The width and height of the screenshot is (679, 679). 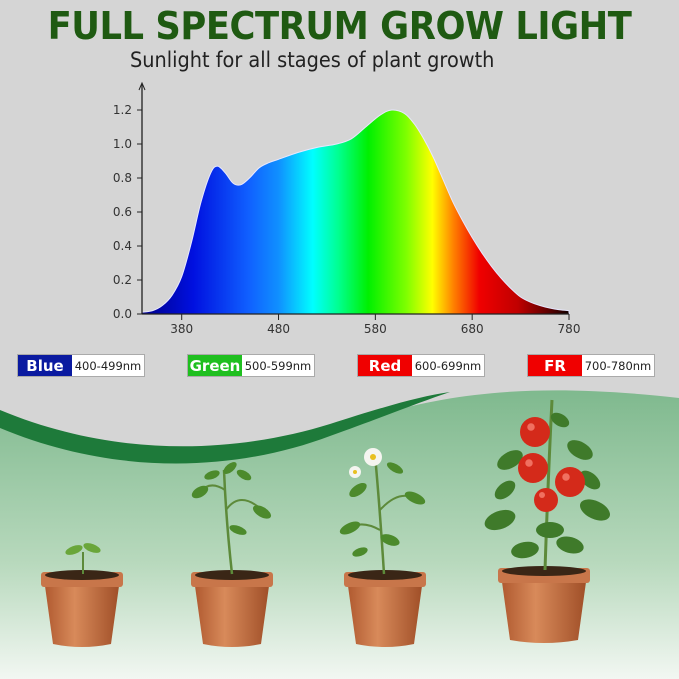 I want to click on legend-item-green: Green 500-599nm, so click(x=251, y=365).